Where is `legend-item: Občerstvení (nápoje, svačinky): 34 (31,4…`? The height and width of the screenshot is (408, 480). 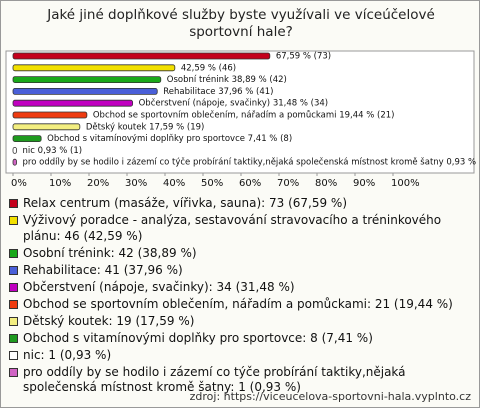 legend-item: Občerstvení (nápoje, svačinky): 34 (31,4… is located at coordinates (240, 288).